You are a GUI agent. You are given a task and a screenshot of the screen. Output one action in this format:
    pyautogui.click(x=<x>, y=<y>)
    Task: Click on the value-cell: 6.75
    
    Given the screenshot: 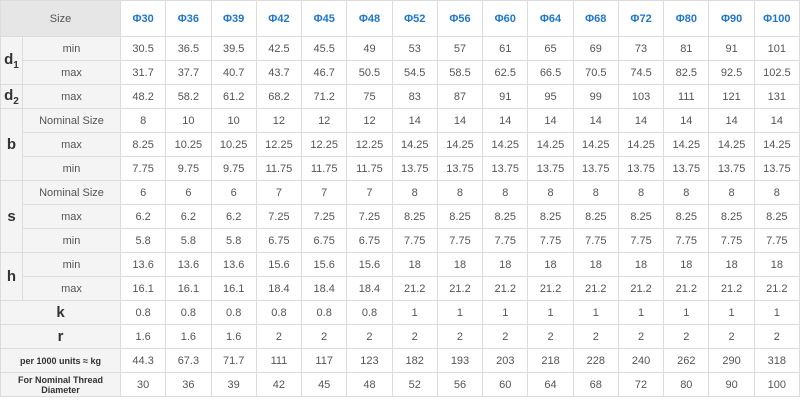 What is the action you would take?
    pyautogui.click(x=279, y=240)
    